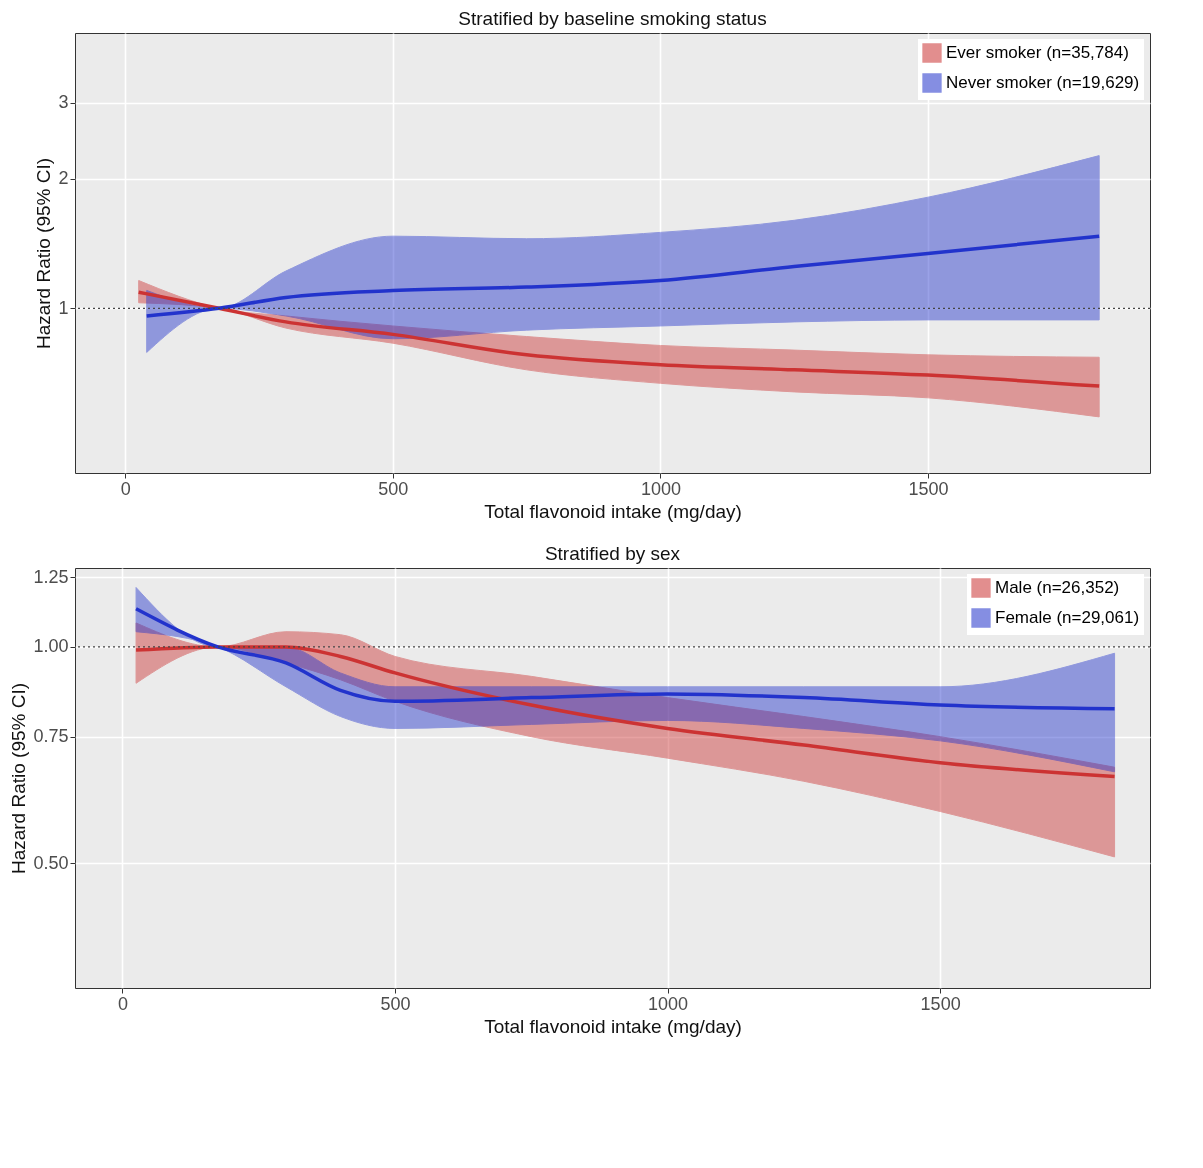 This screenshot has height=1168, width=1203. What do you see at coordinates (51, 736) in the screenshot?
I see `y-tick-label: 0.75` at bounding box center [51, 736].